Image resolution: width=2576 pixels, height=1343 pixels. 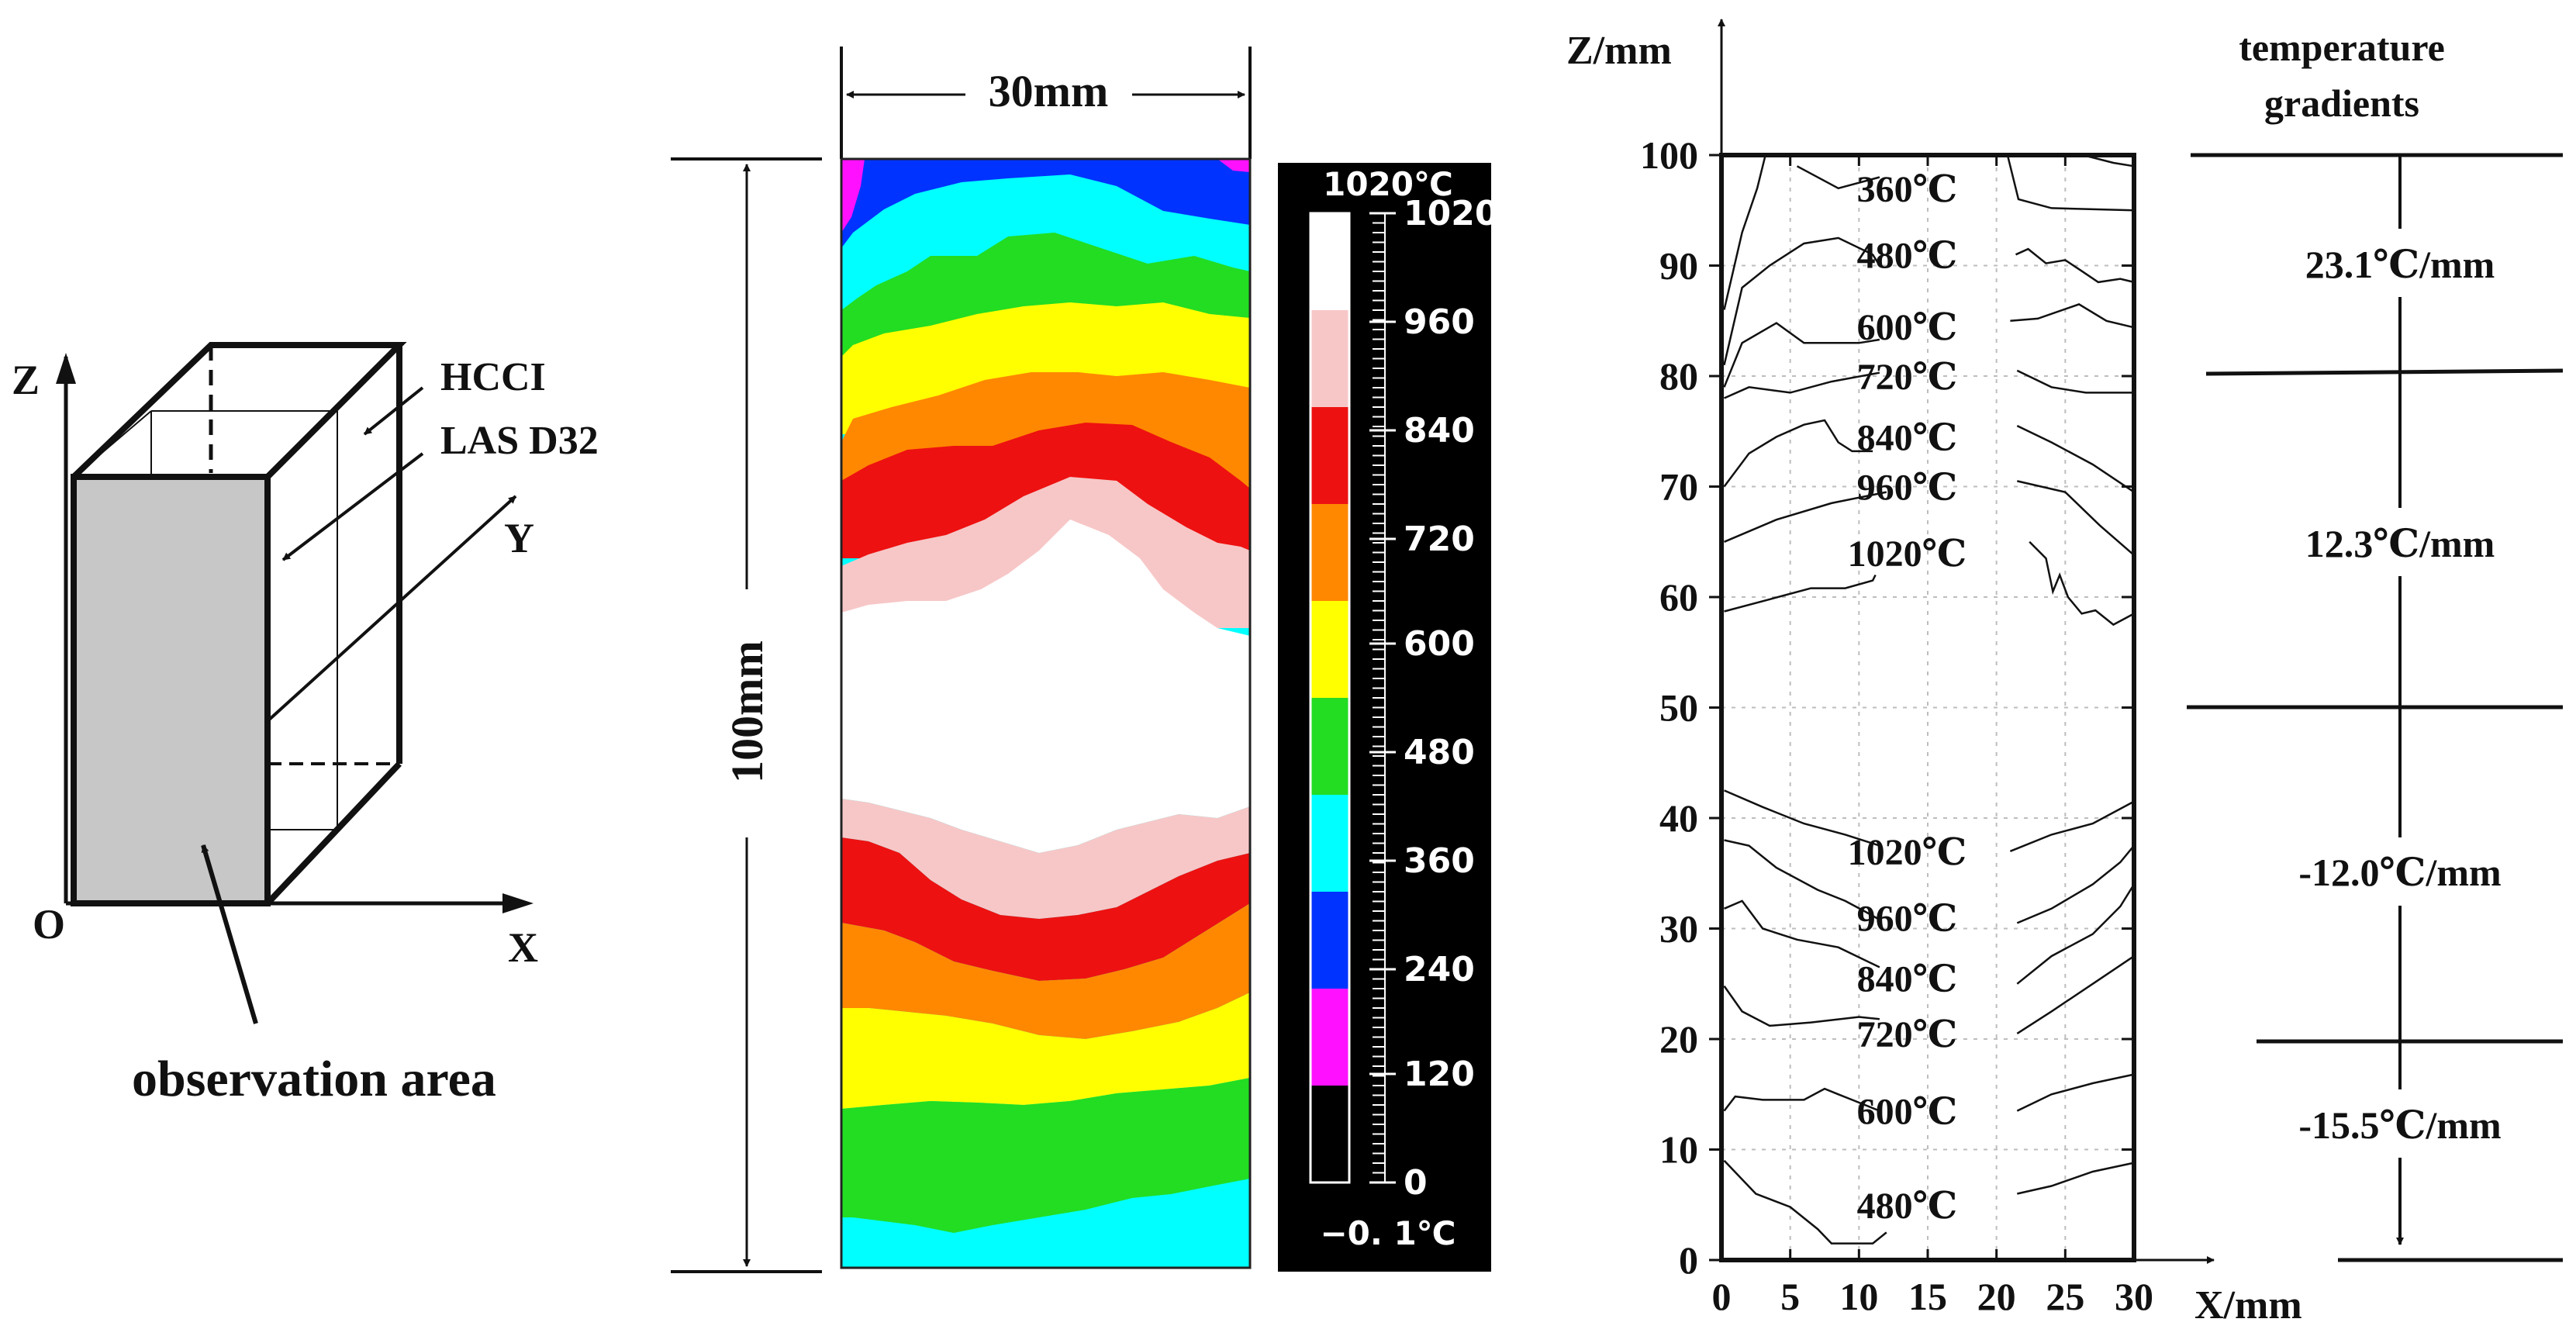 What do you see at coordinates (1678, 266) in the screenshot?
I see `y-tick-label: 90` at bounding box center [1678, 266].